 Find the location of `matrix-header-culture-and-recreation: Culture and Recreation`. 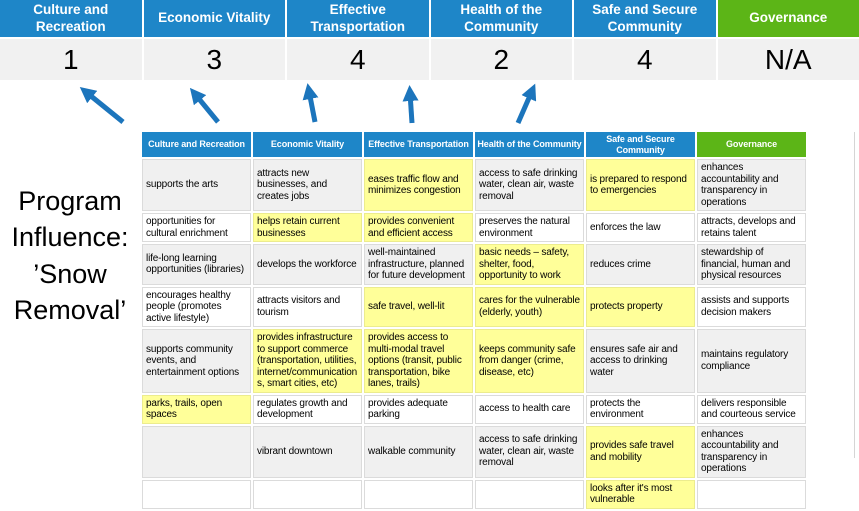

matrix-header-culture-and-recreation: Culture and Recreation is located at coordinates (196, 144).